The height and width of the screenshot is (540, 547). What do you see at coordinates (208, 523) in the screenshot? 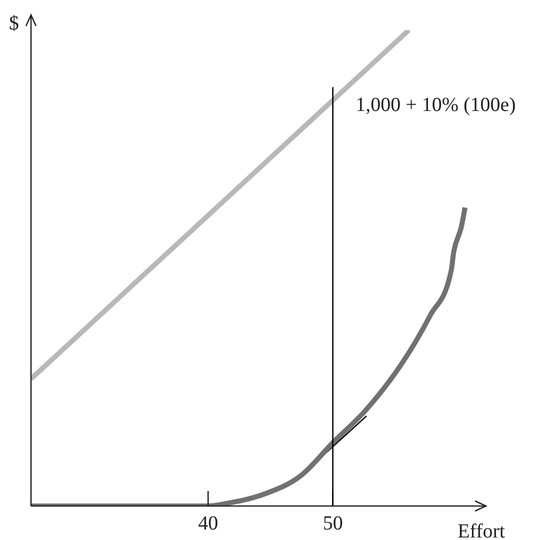
I see `x-tick-label: 40` at bounding box center [208, 523].